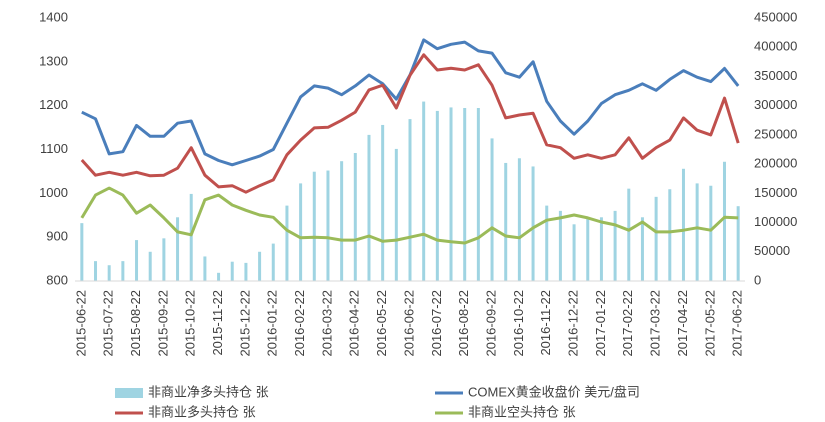 The image size is (825, 422). Describe the element at coordinates (775, 163) in the screenshot. I see `y2-tick-label: 200000` at that location.